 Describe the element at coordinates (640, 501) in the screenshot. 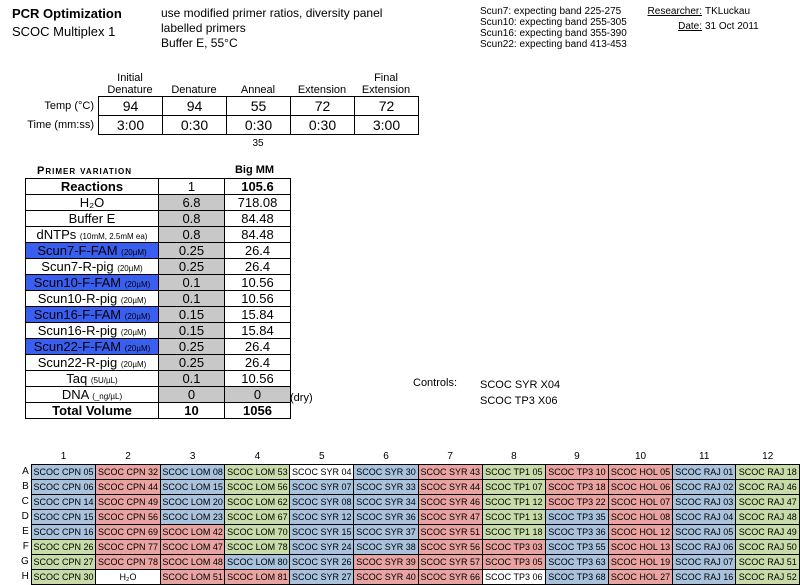

I see `plate-well: SCOC HOL 07` at that location.